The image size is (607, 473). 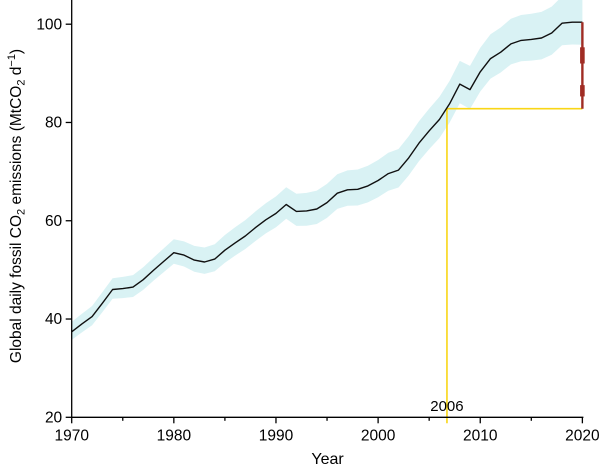 What do you see at coordinates (54, 418) in the screenshot?
I see `y-tick-label: 20` at bounding box center [54, 418].